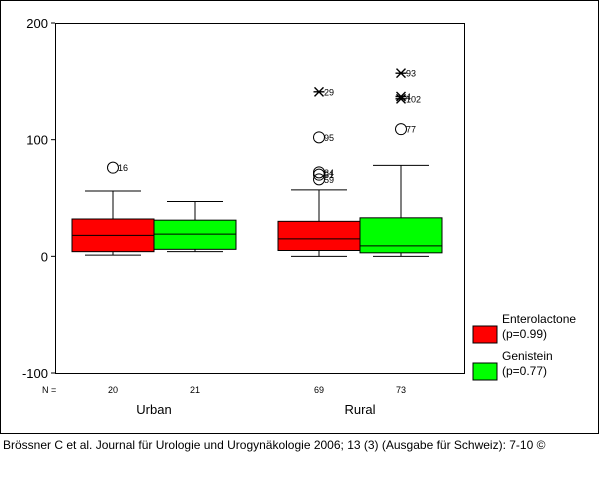  What do you see at coordinates (35, 373) in the screenshot?
I see `y-tick-label: -100` at bounding box center [35, 373].